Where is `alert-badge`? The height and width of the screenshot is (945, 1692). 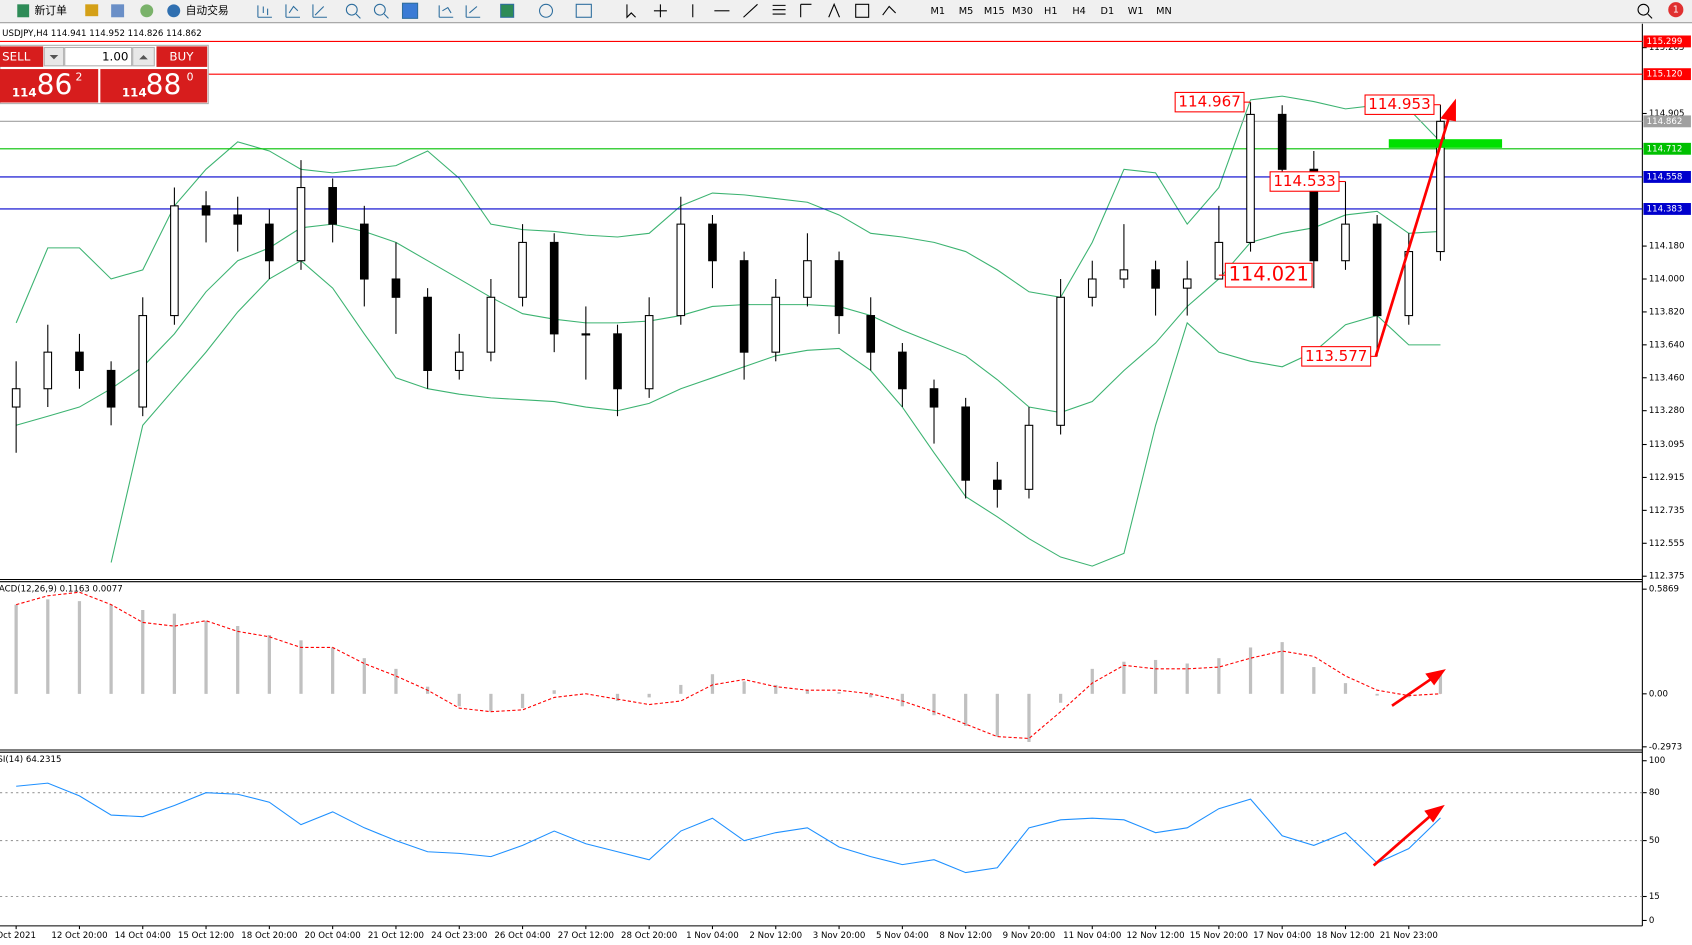
alert-badge is located at coordinates (1676, 10).